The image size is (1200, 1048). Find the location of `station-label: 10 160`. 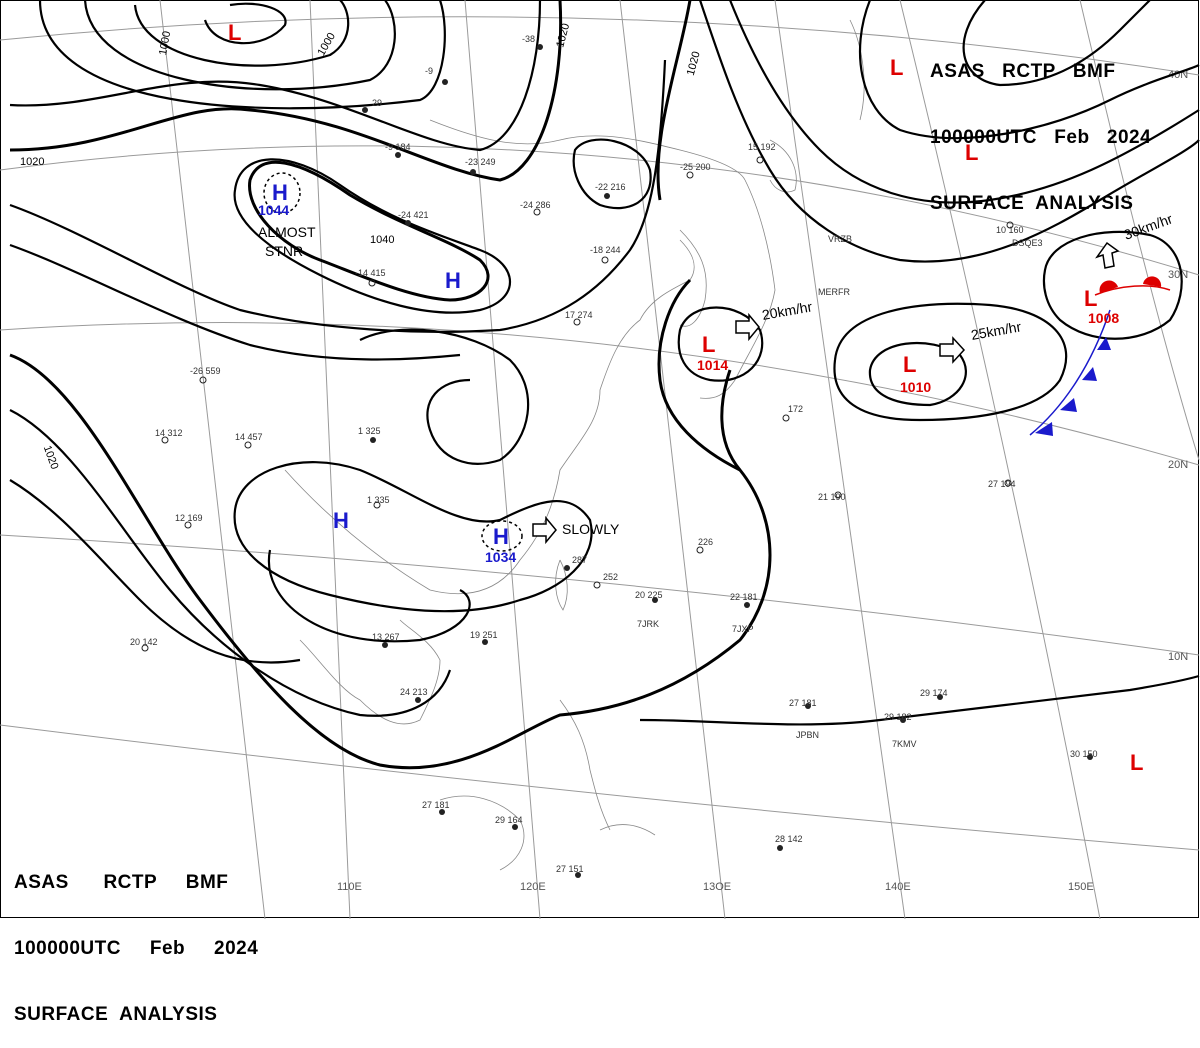

station-label: 10 160 is located at coordinates (1010, 230).